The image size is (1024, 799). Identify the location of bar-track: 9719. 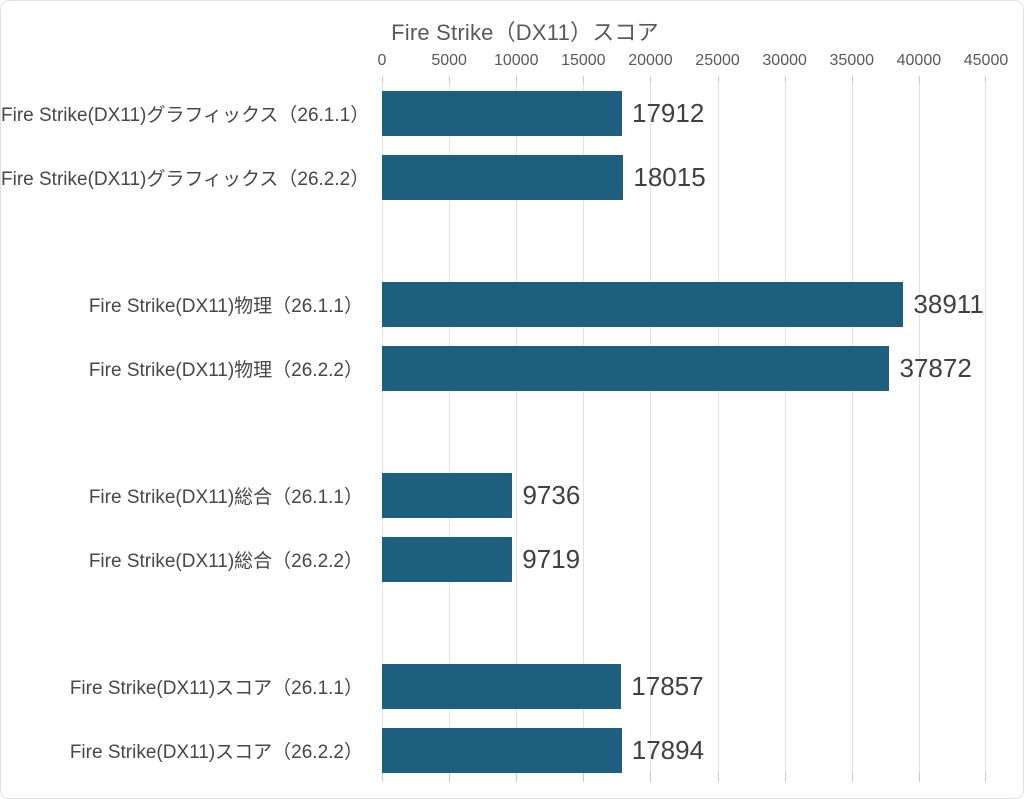
(683, 559).